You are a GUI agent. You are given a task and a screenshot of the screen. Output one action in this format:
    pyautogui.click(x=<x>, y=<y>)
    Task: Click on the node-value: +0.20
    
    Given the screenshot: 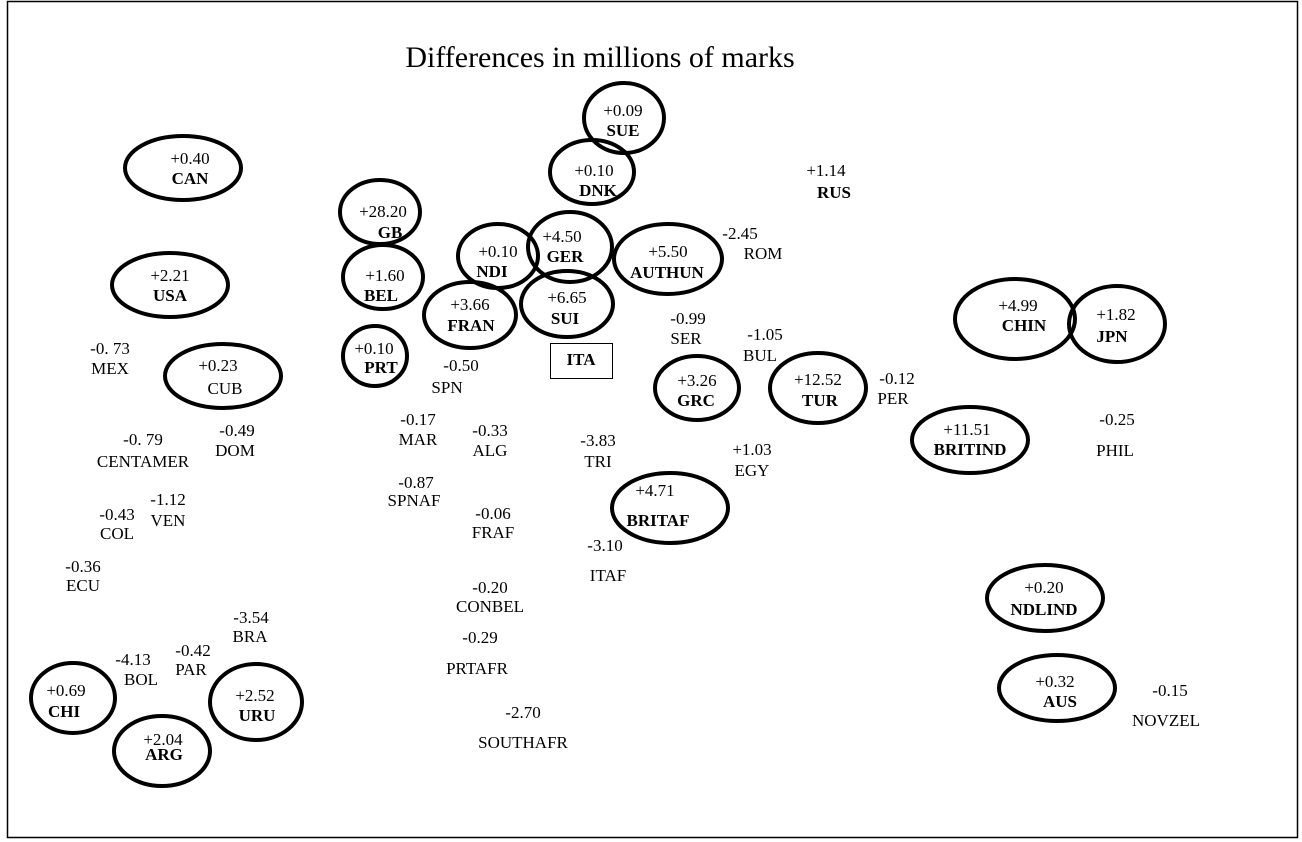 What is the action you would take?
    pyautogui.click(x=1043, y=587)
    